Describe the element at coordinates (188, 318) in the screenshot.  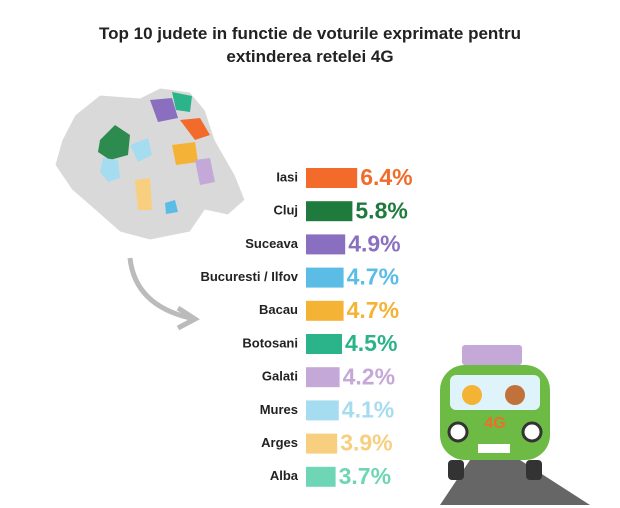
I see `arrow-head` at that location.